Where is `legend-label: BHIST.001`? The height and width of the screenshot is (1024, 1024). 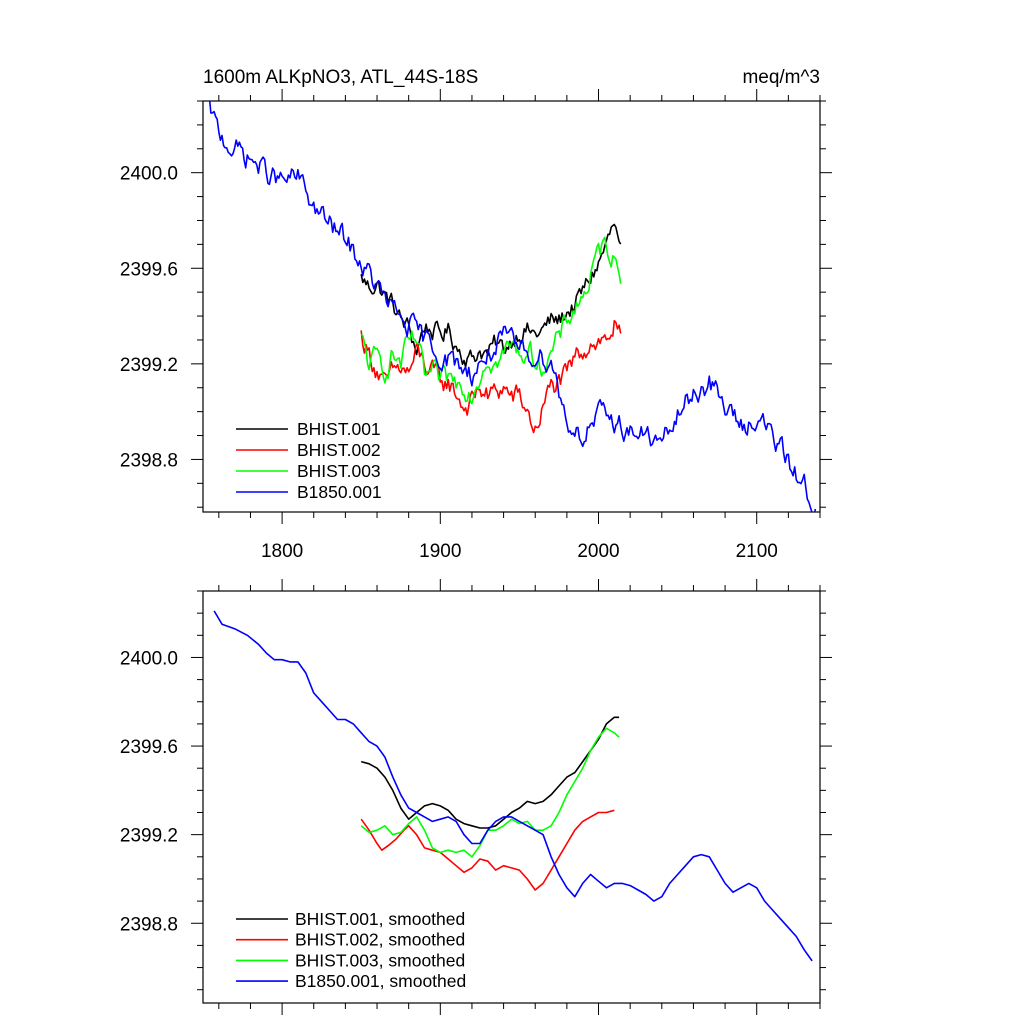 legend-label: BHIST.001 is located at coordinates (339, 429).